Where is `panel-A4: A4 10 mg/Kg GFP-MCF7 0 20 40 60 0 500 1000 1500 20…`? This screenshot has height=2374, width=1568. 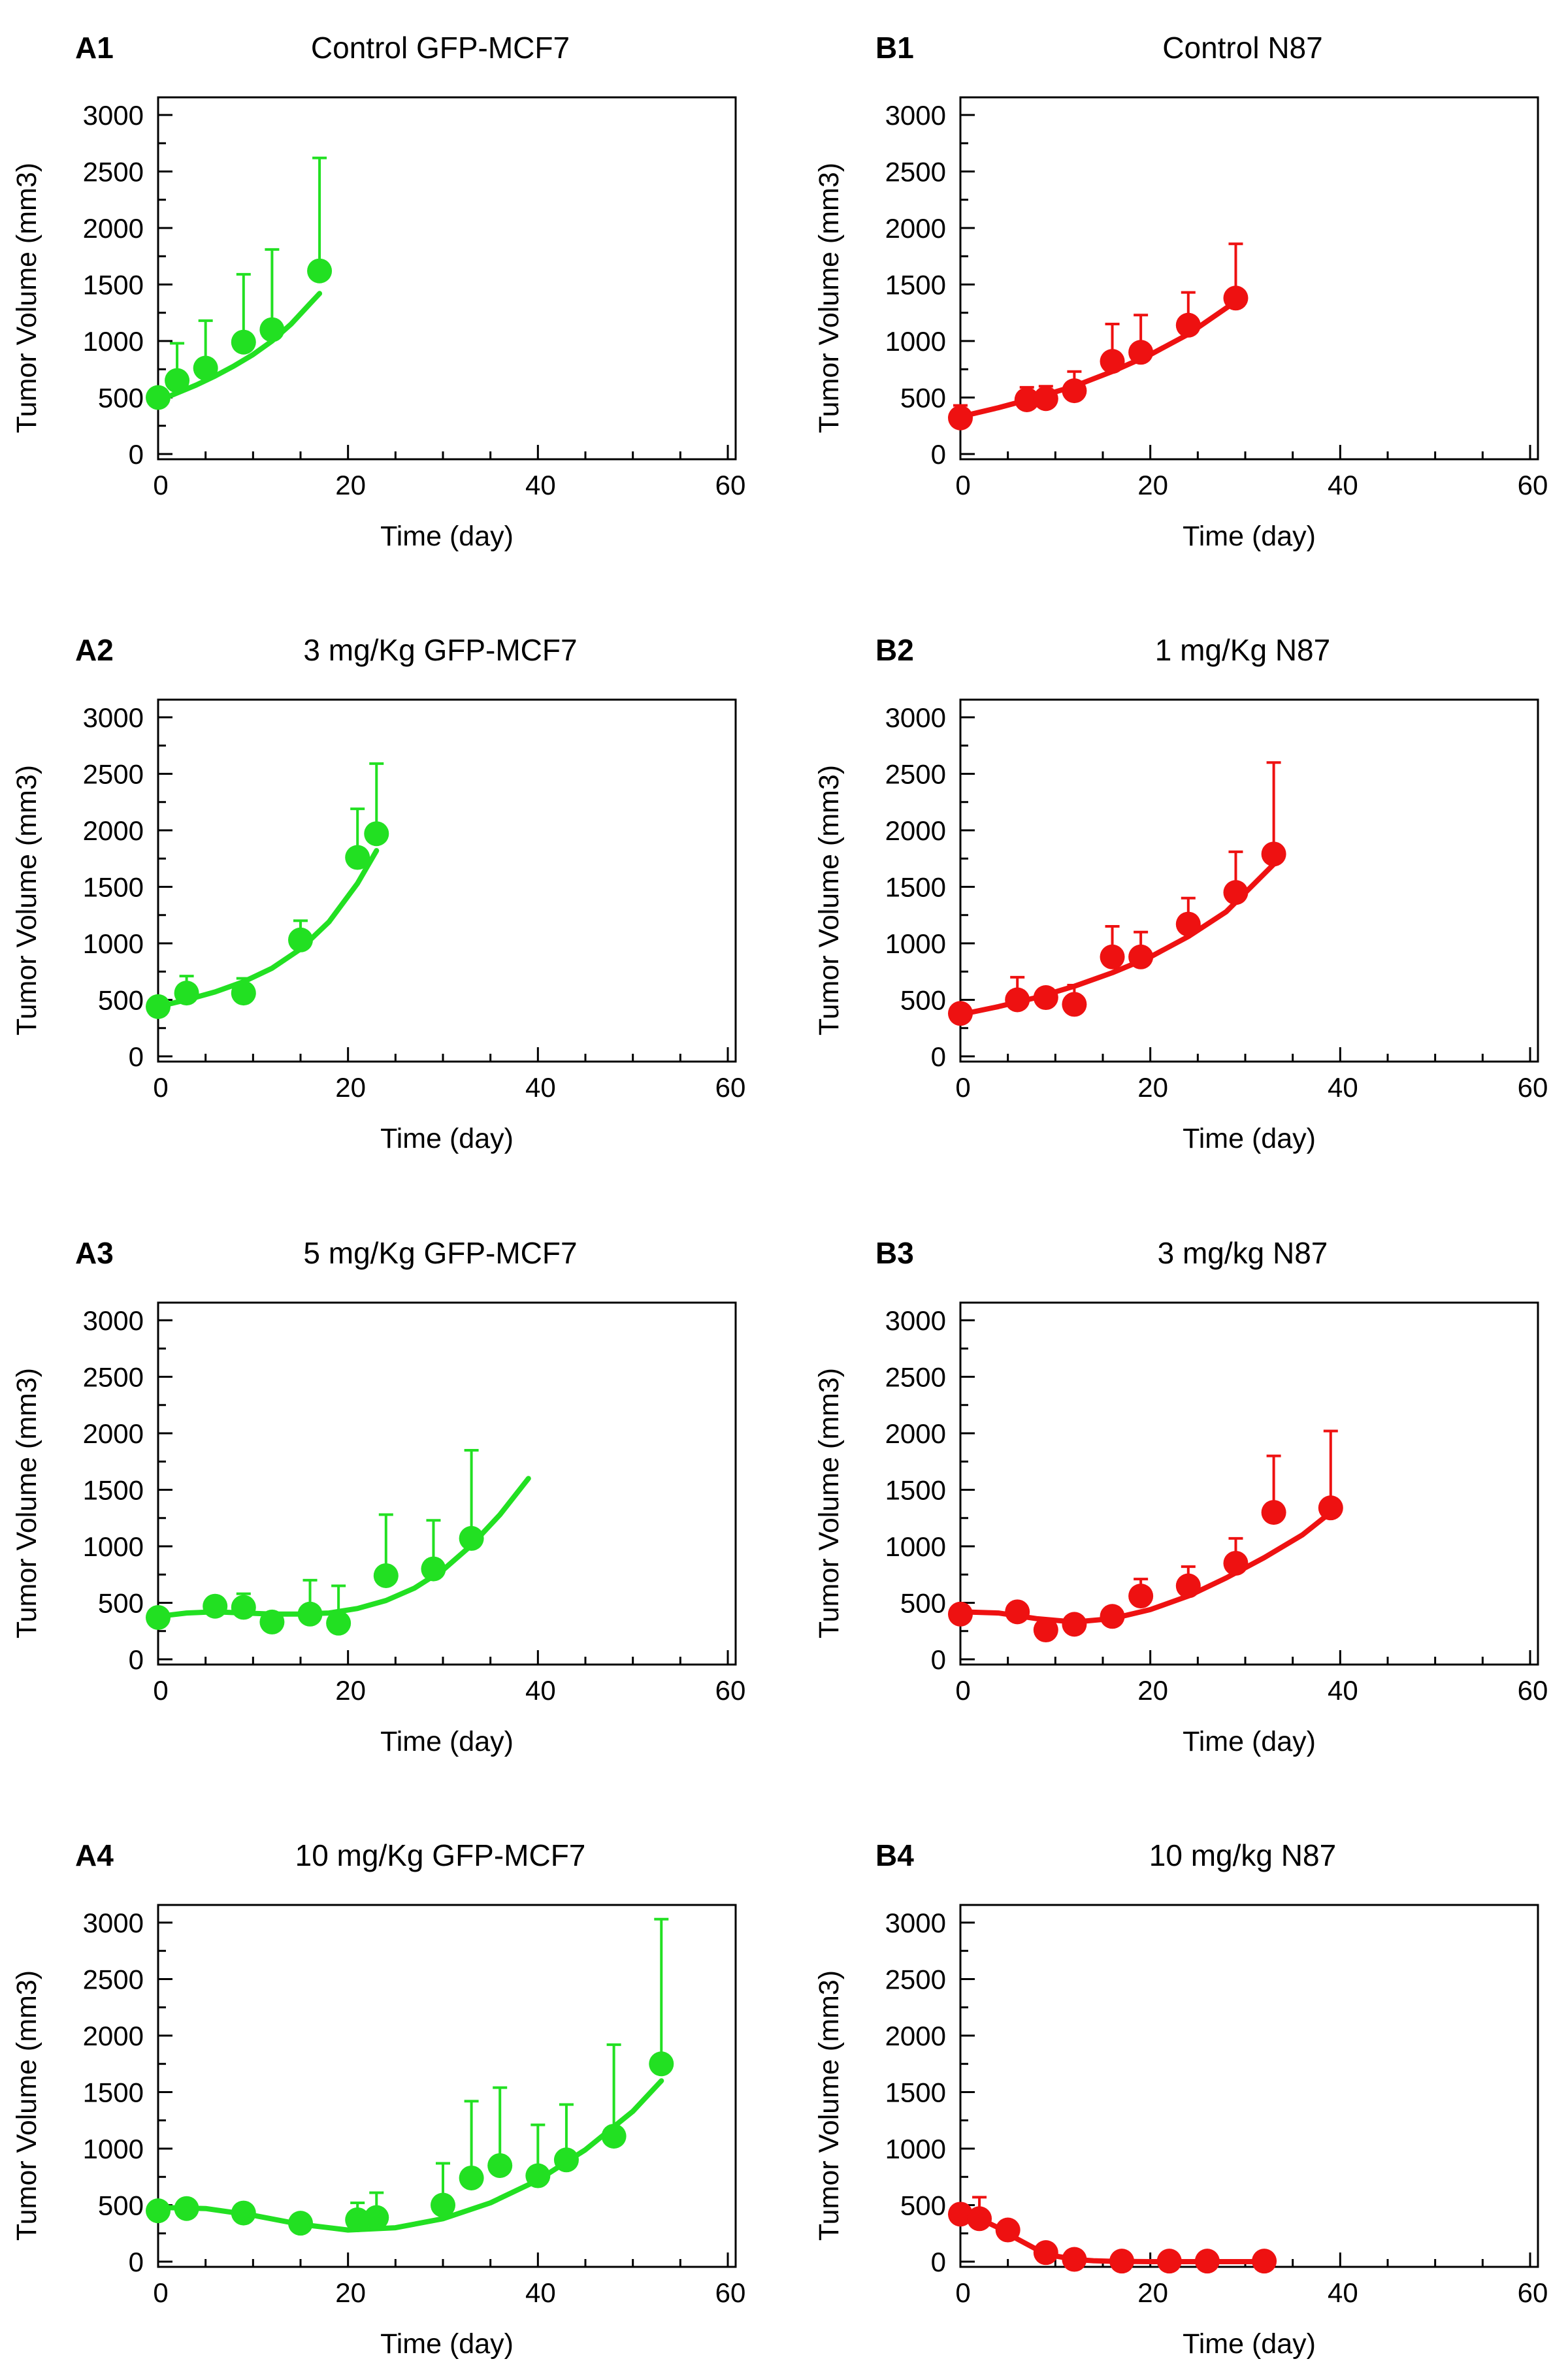
panel-A4: A4 10 mg/Kg GFP-MCF7 0 20 40 60 0 500 1000 1500 20… is located at coordinates (378, 2099).